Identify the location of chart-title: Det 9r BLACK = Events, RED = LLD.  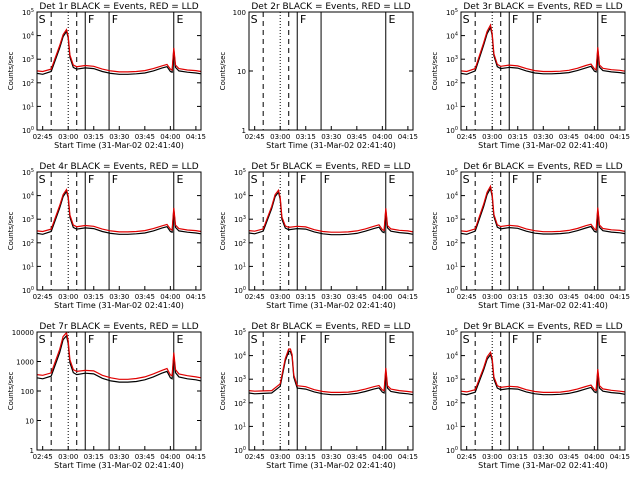
(542, 327).